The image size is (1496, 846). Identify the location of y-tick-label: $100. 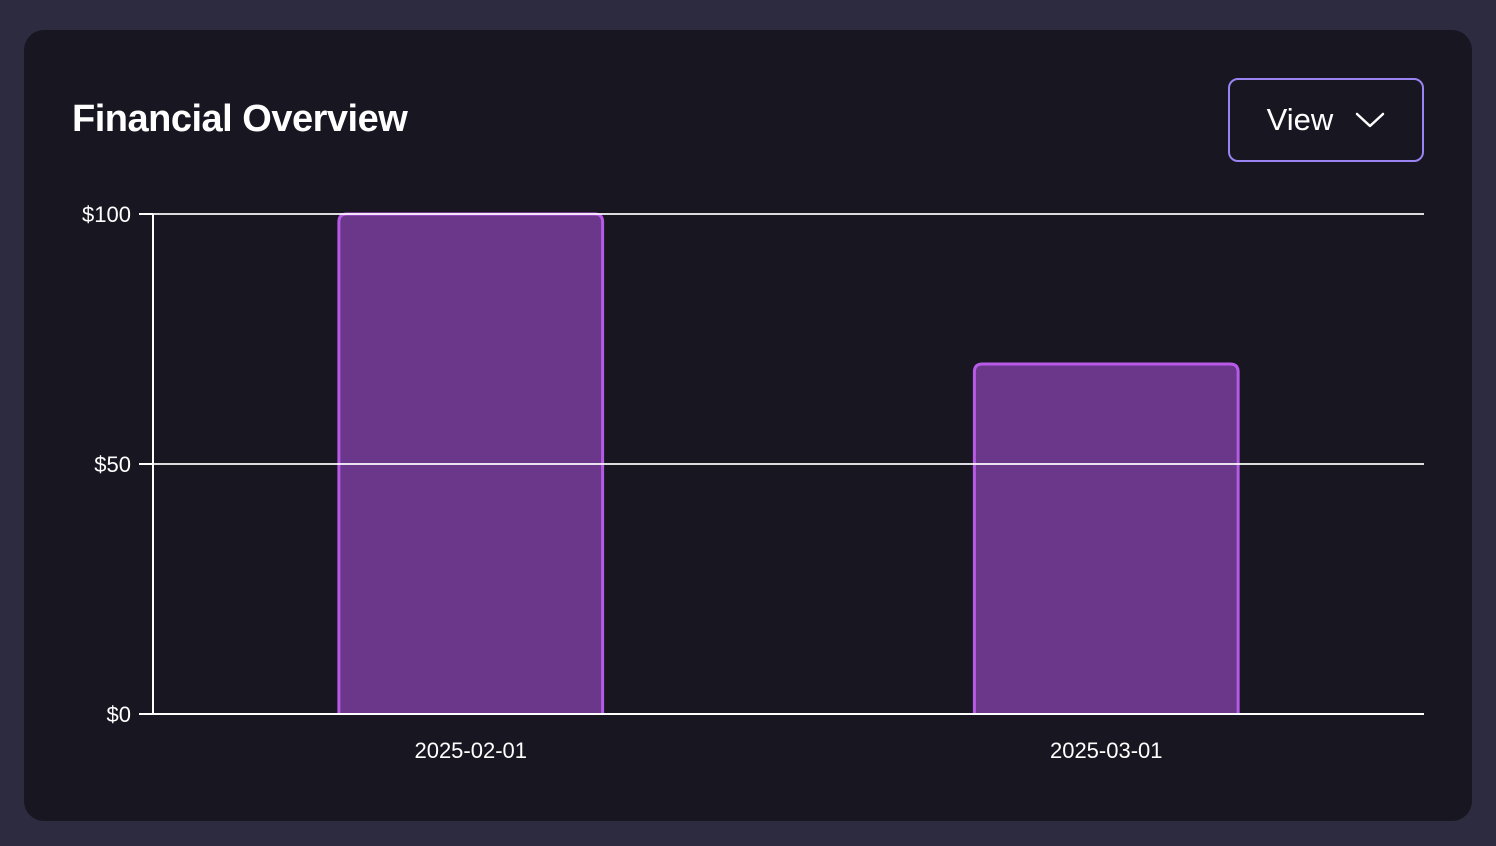
(106, 214).